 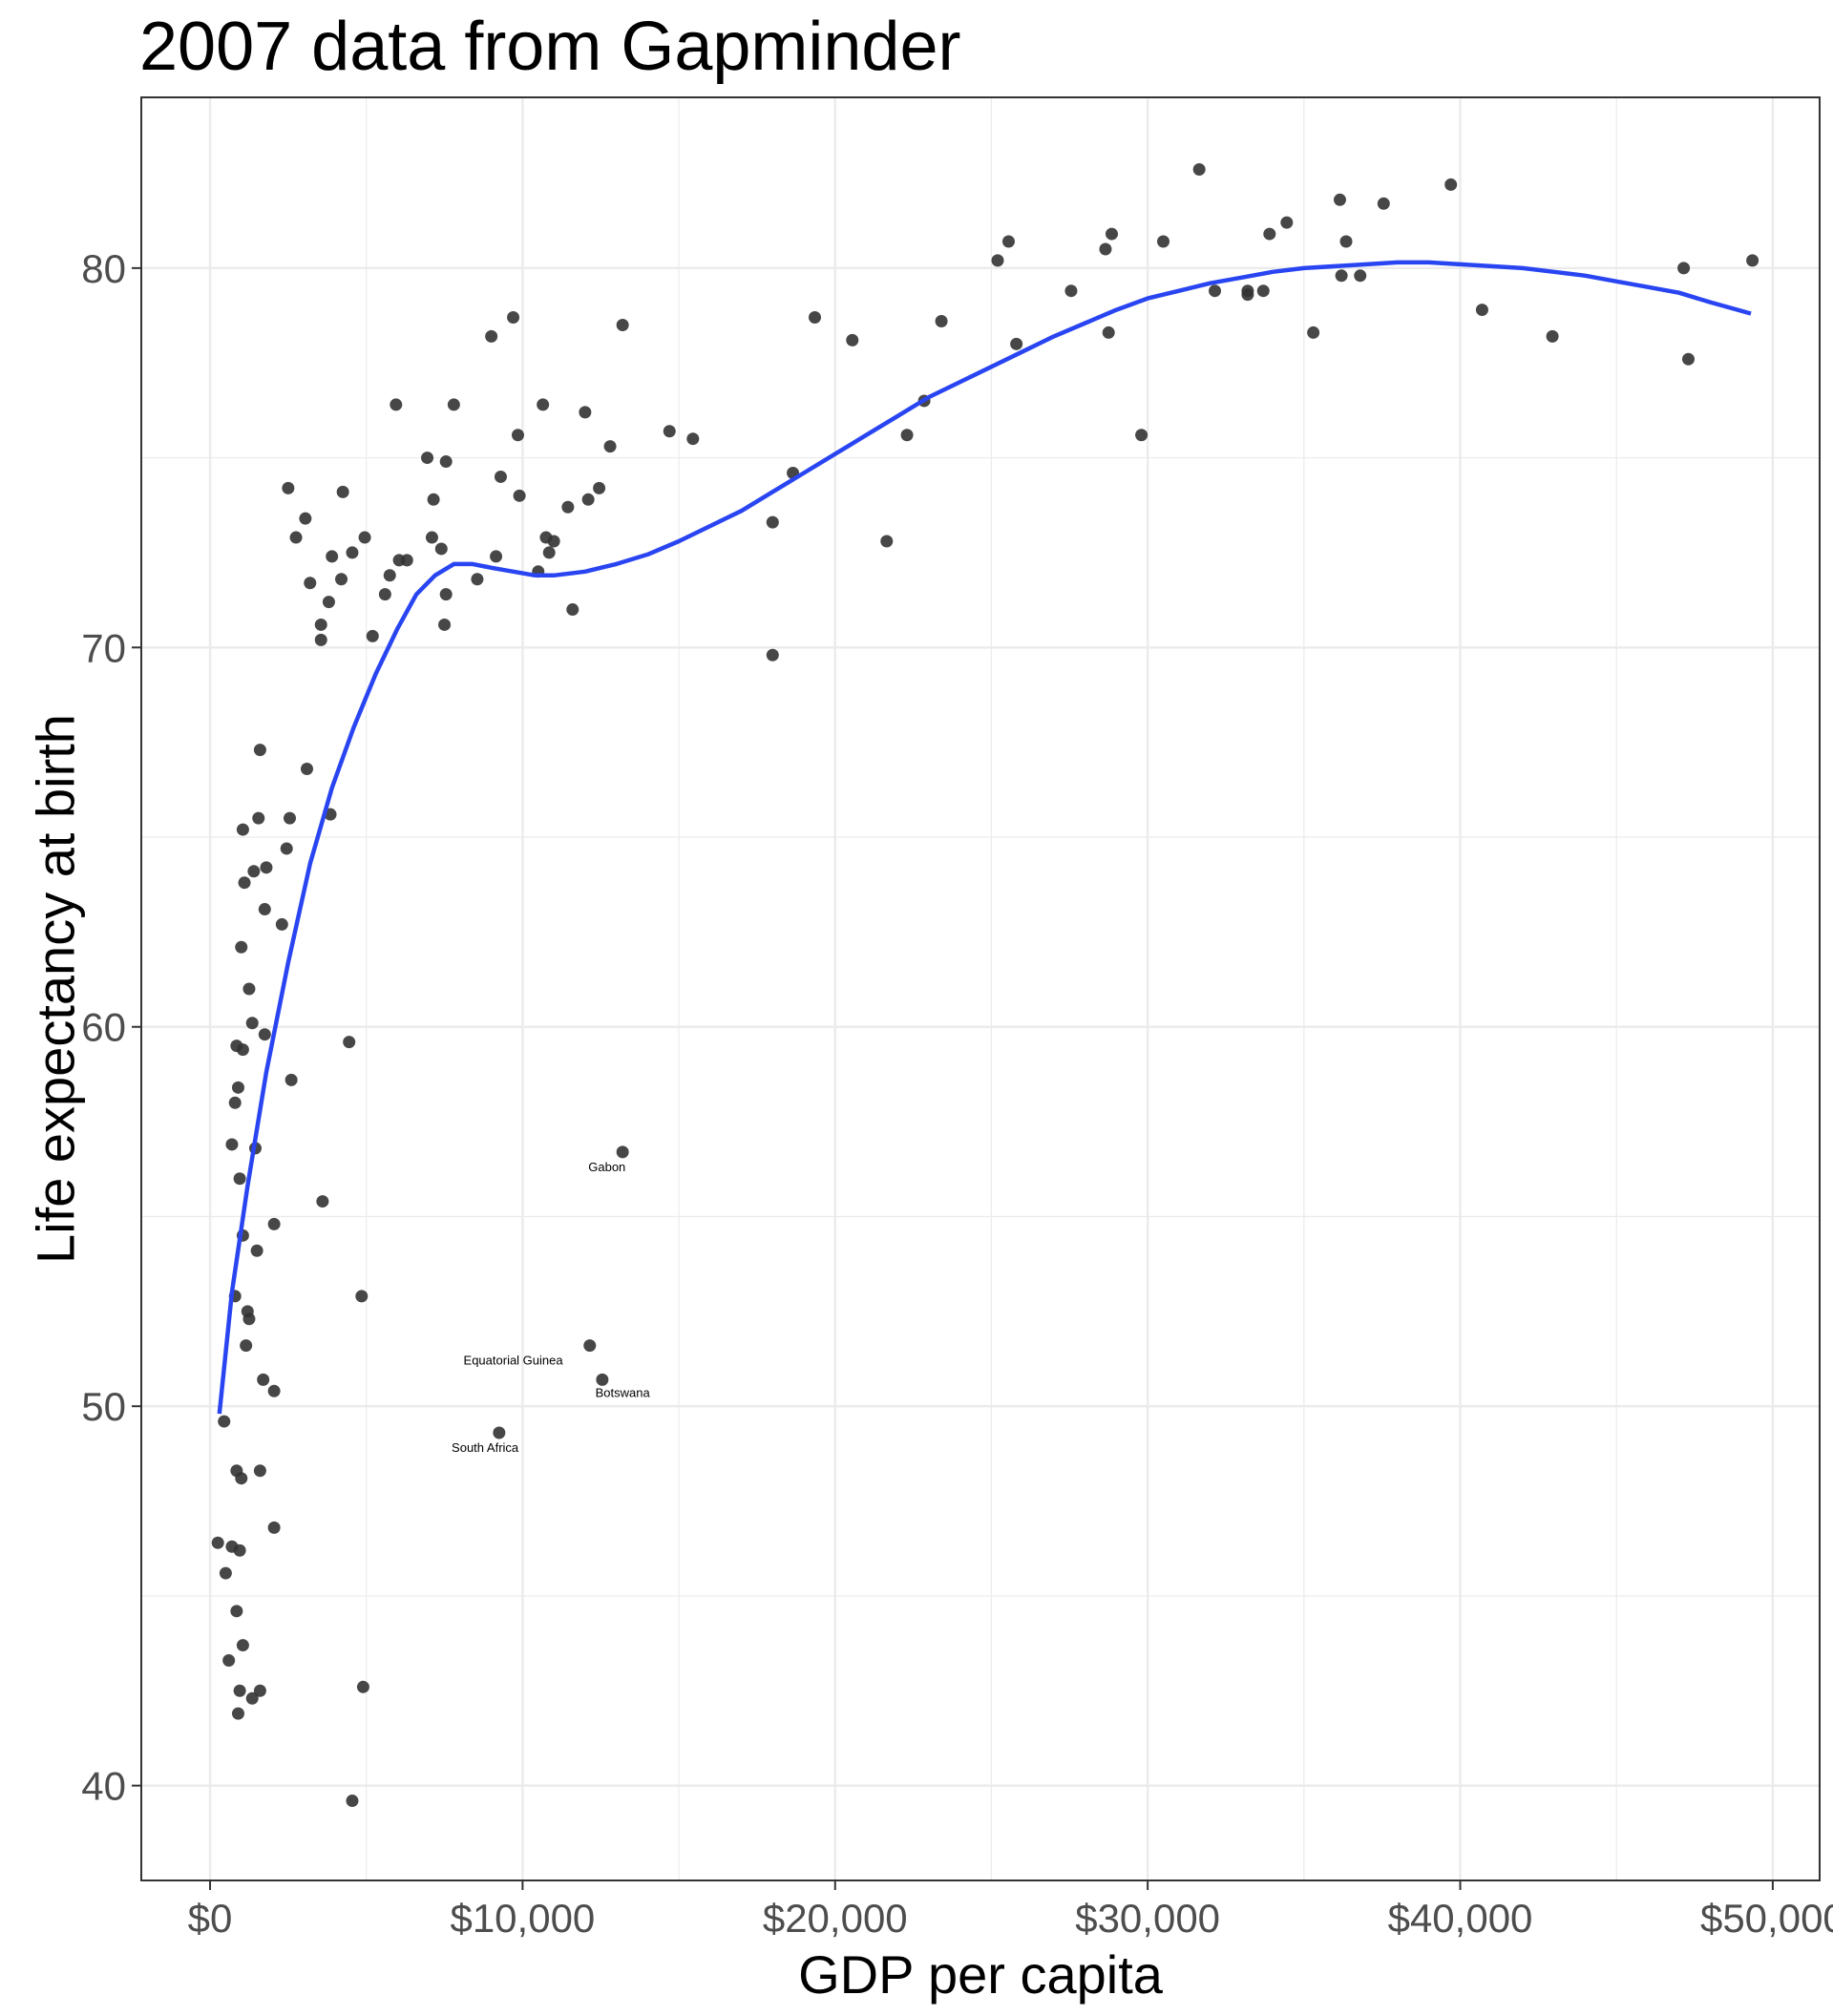 I want to click on x-axis-ticks: $0 $10,000 $20,000 $30,000 $40,000 $50,000, so click(x=1011, y=1911).